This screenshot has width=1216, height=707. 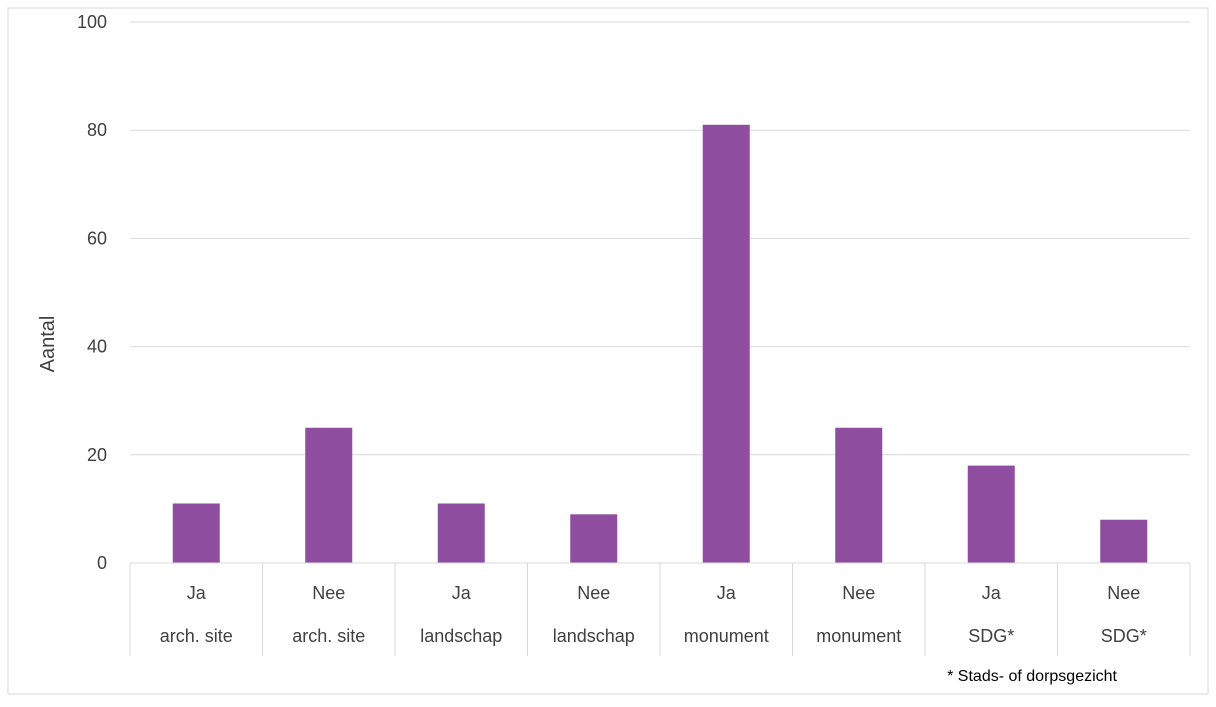 I want to click on axes, so click(x=660, y=609).